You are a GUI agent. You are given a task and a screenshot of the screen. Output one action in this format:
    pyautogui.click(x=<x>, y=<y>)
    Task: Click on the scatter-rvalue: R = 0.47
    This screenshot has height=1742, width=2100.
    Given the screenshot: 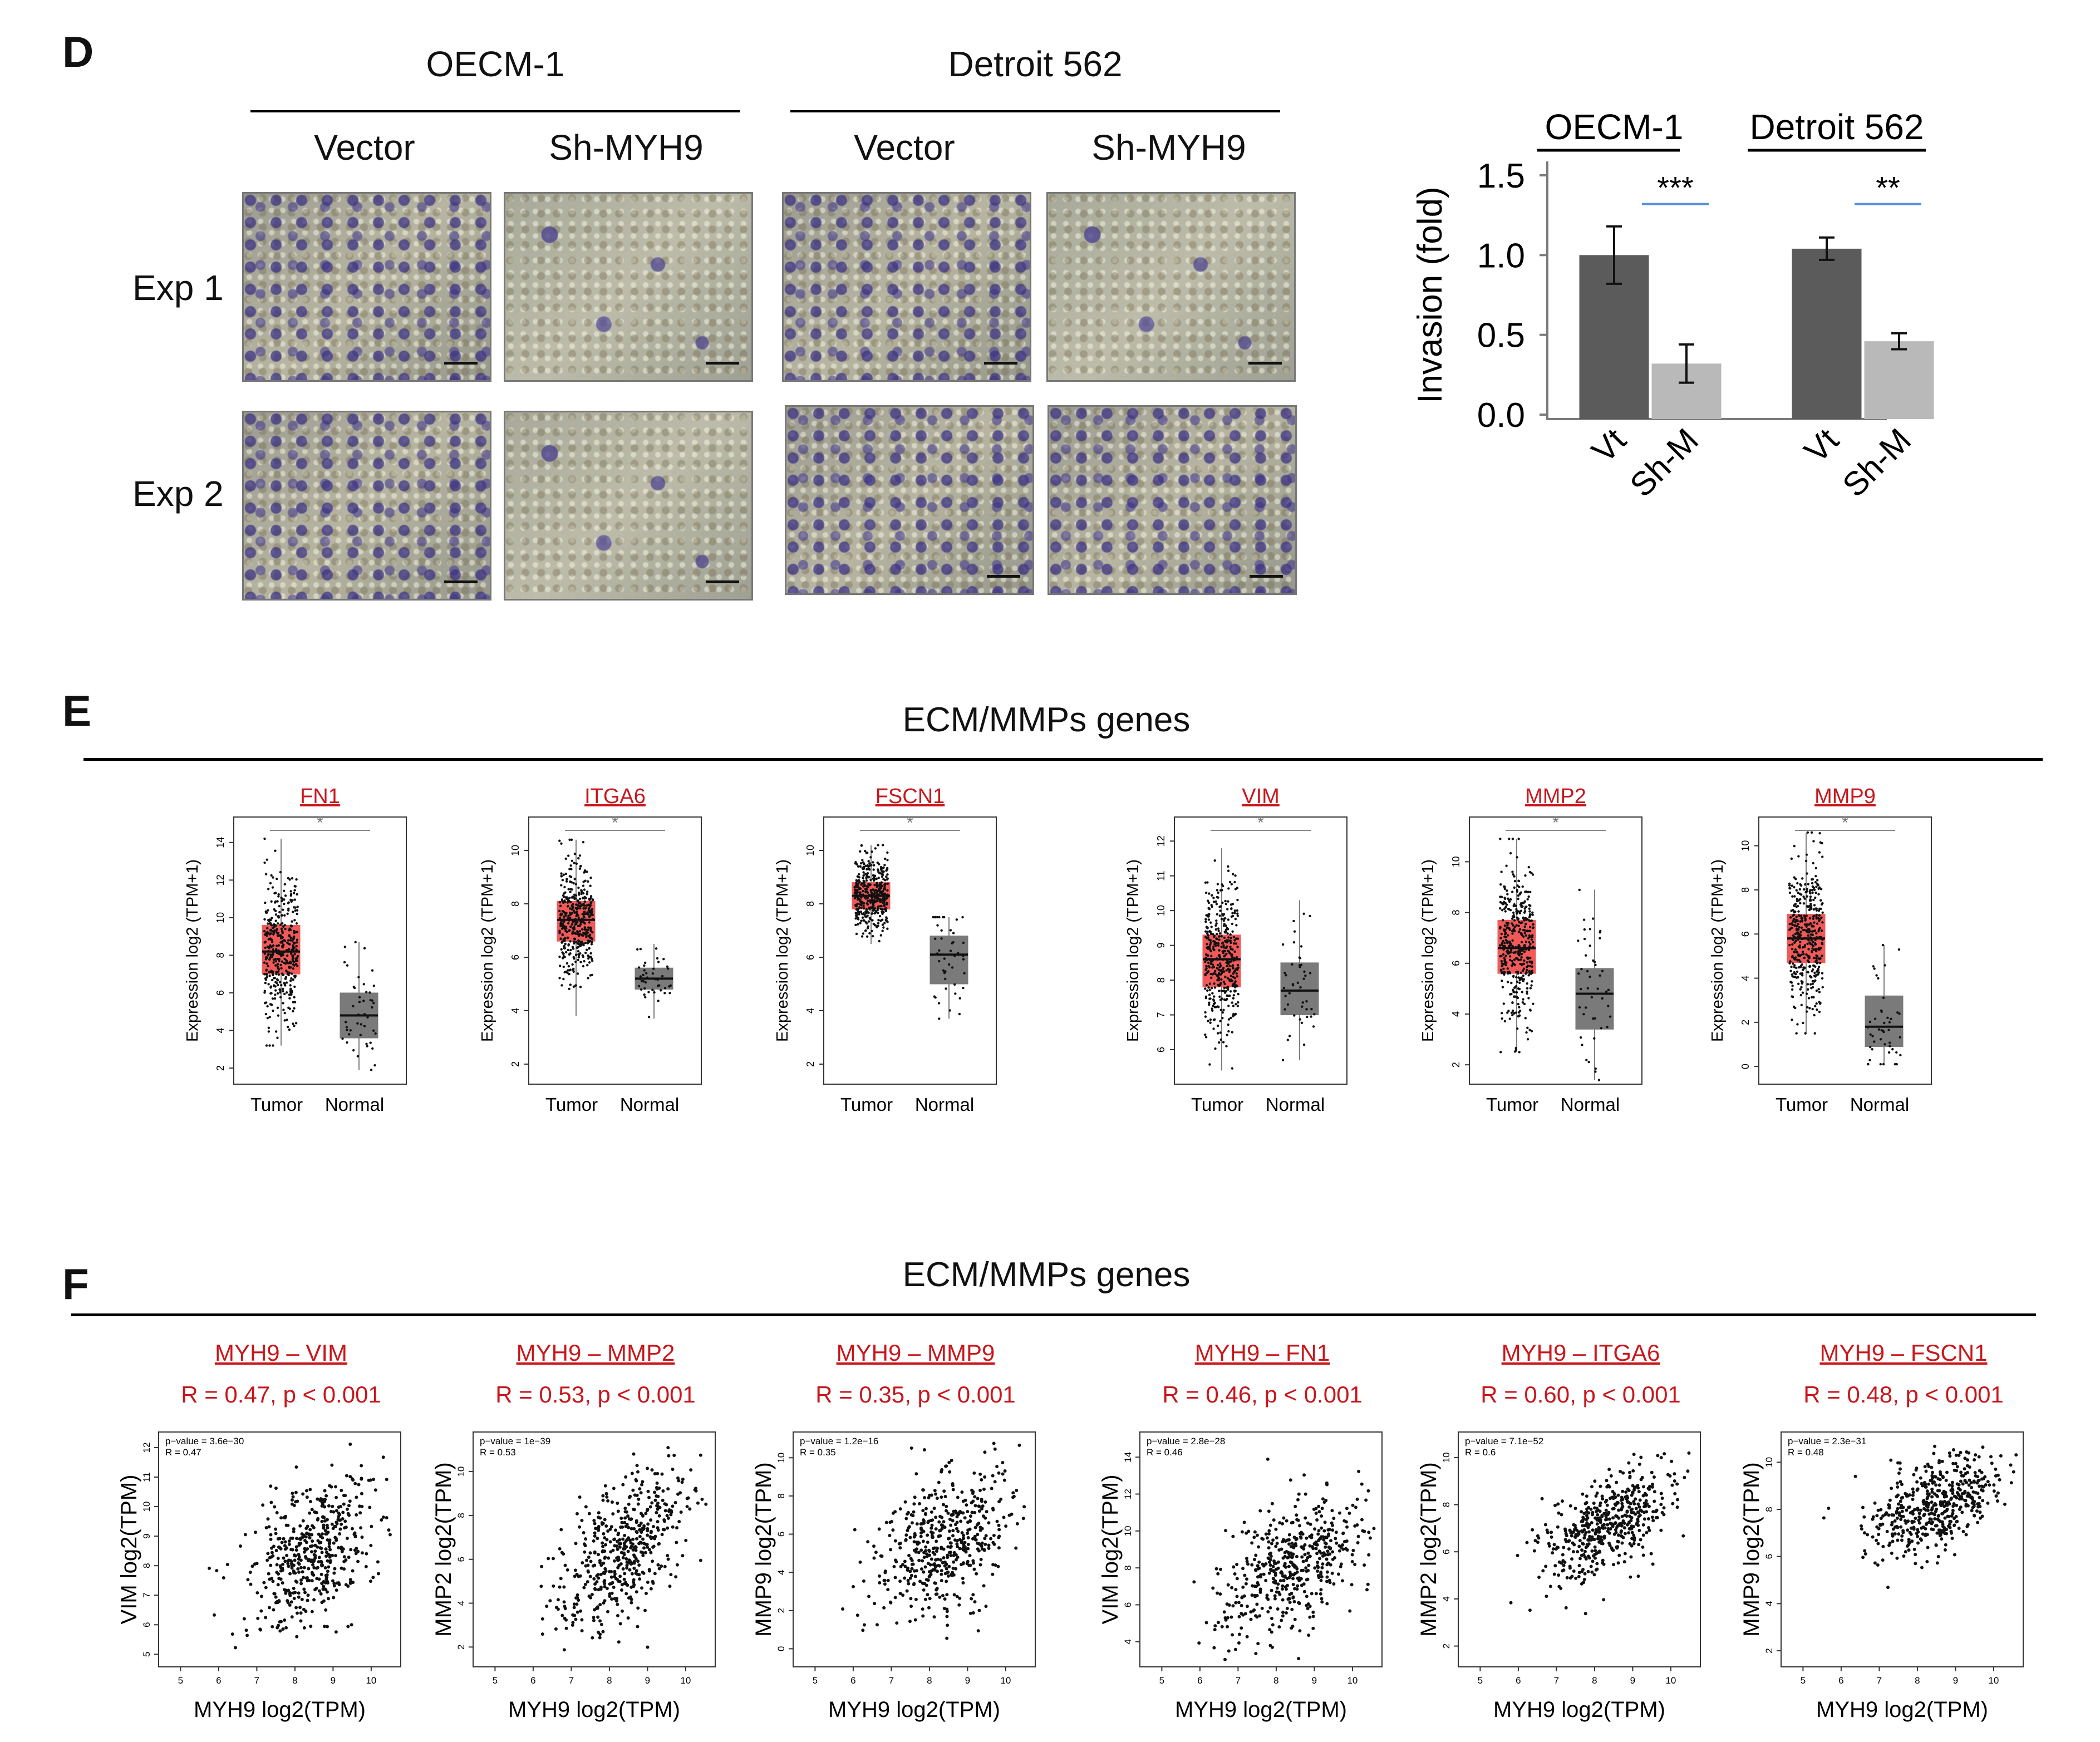 What is the action you would take?
    pyautogui.click(x=183, y=1452)
    